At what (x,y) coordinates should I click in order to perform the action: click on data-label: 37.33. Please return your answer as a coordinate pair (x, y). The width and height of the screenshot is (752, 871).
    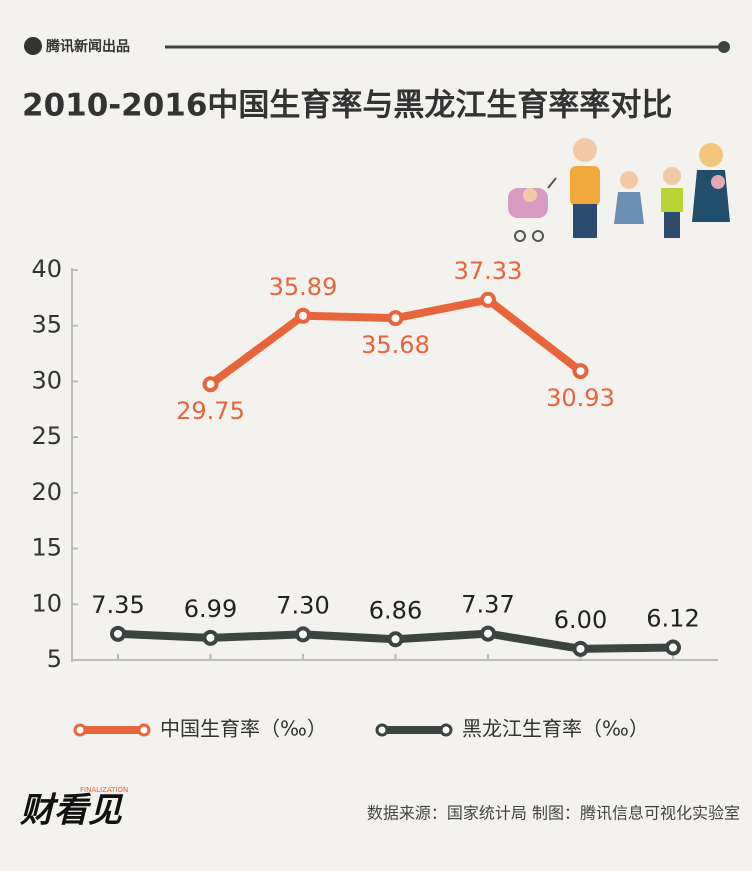
    Looking at the image, I should click on (488, 271).